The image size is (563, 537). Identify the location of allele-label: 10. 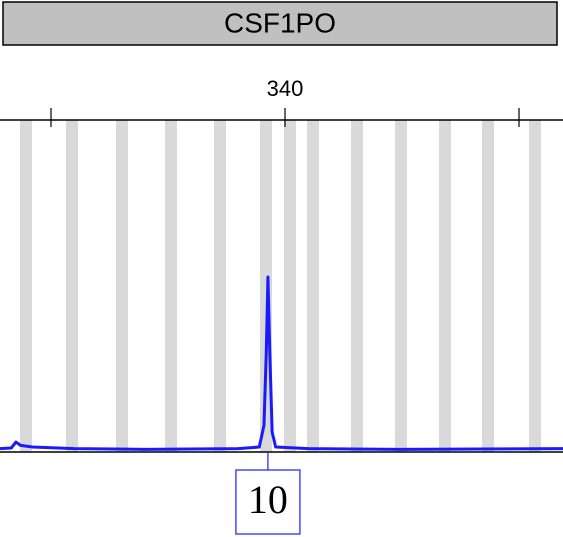
(268, 499).